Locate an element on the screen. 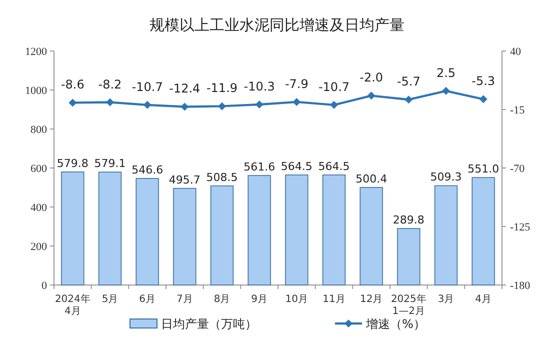  legend-label: 日均产量（万吨） is located at coordinates (209, 324).